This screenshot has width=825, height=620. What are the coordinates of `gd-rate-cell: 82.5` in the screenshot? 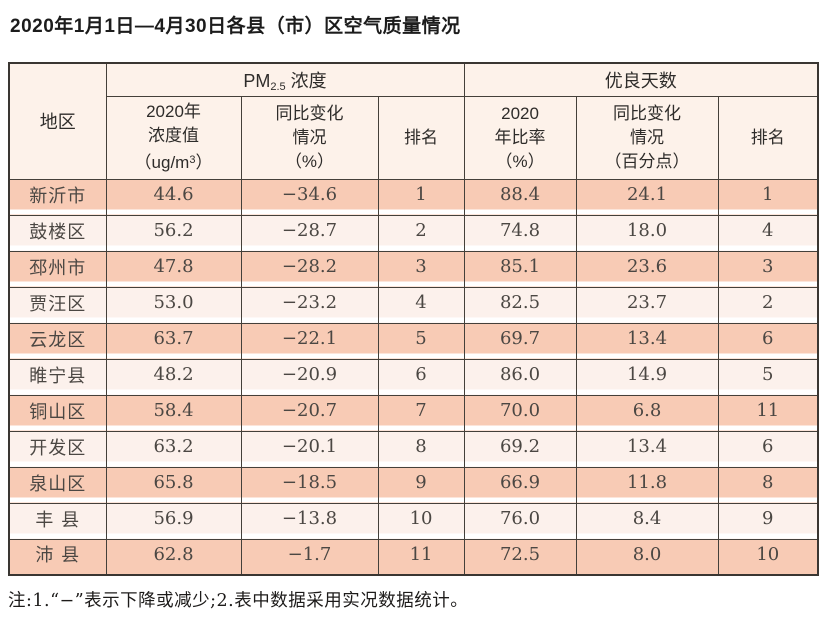 It's located at (520, 305).